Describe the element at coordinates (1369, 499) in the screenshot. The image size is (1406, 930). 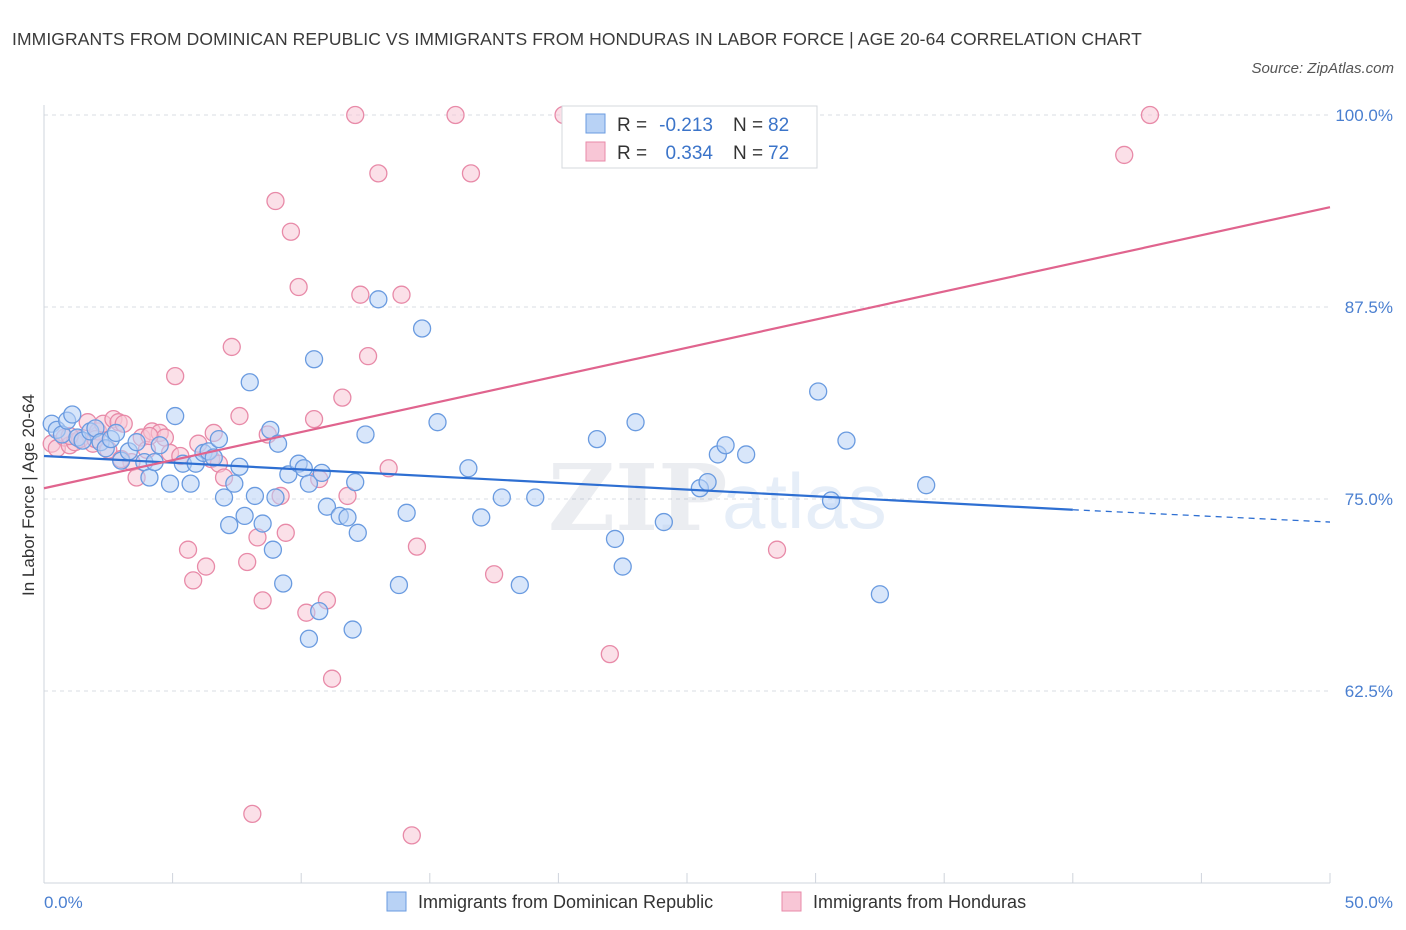
I see `y-tick-label: 75.0%` at that location.